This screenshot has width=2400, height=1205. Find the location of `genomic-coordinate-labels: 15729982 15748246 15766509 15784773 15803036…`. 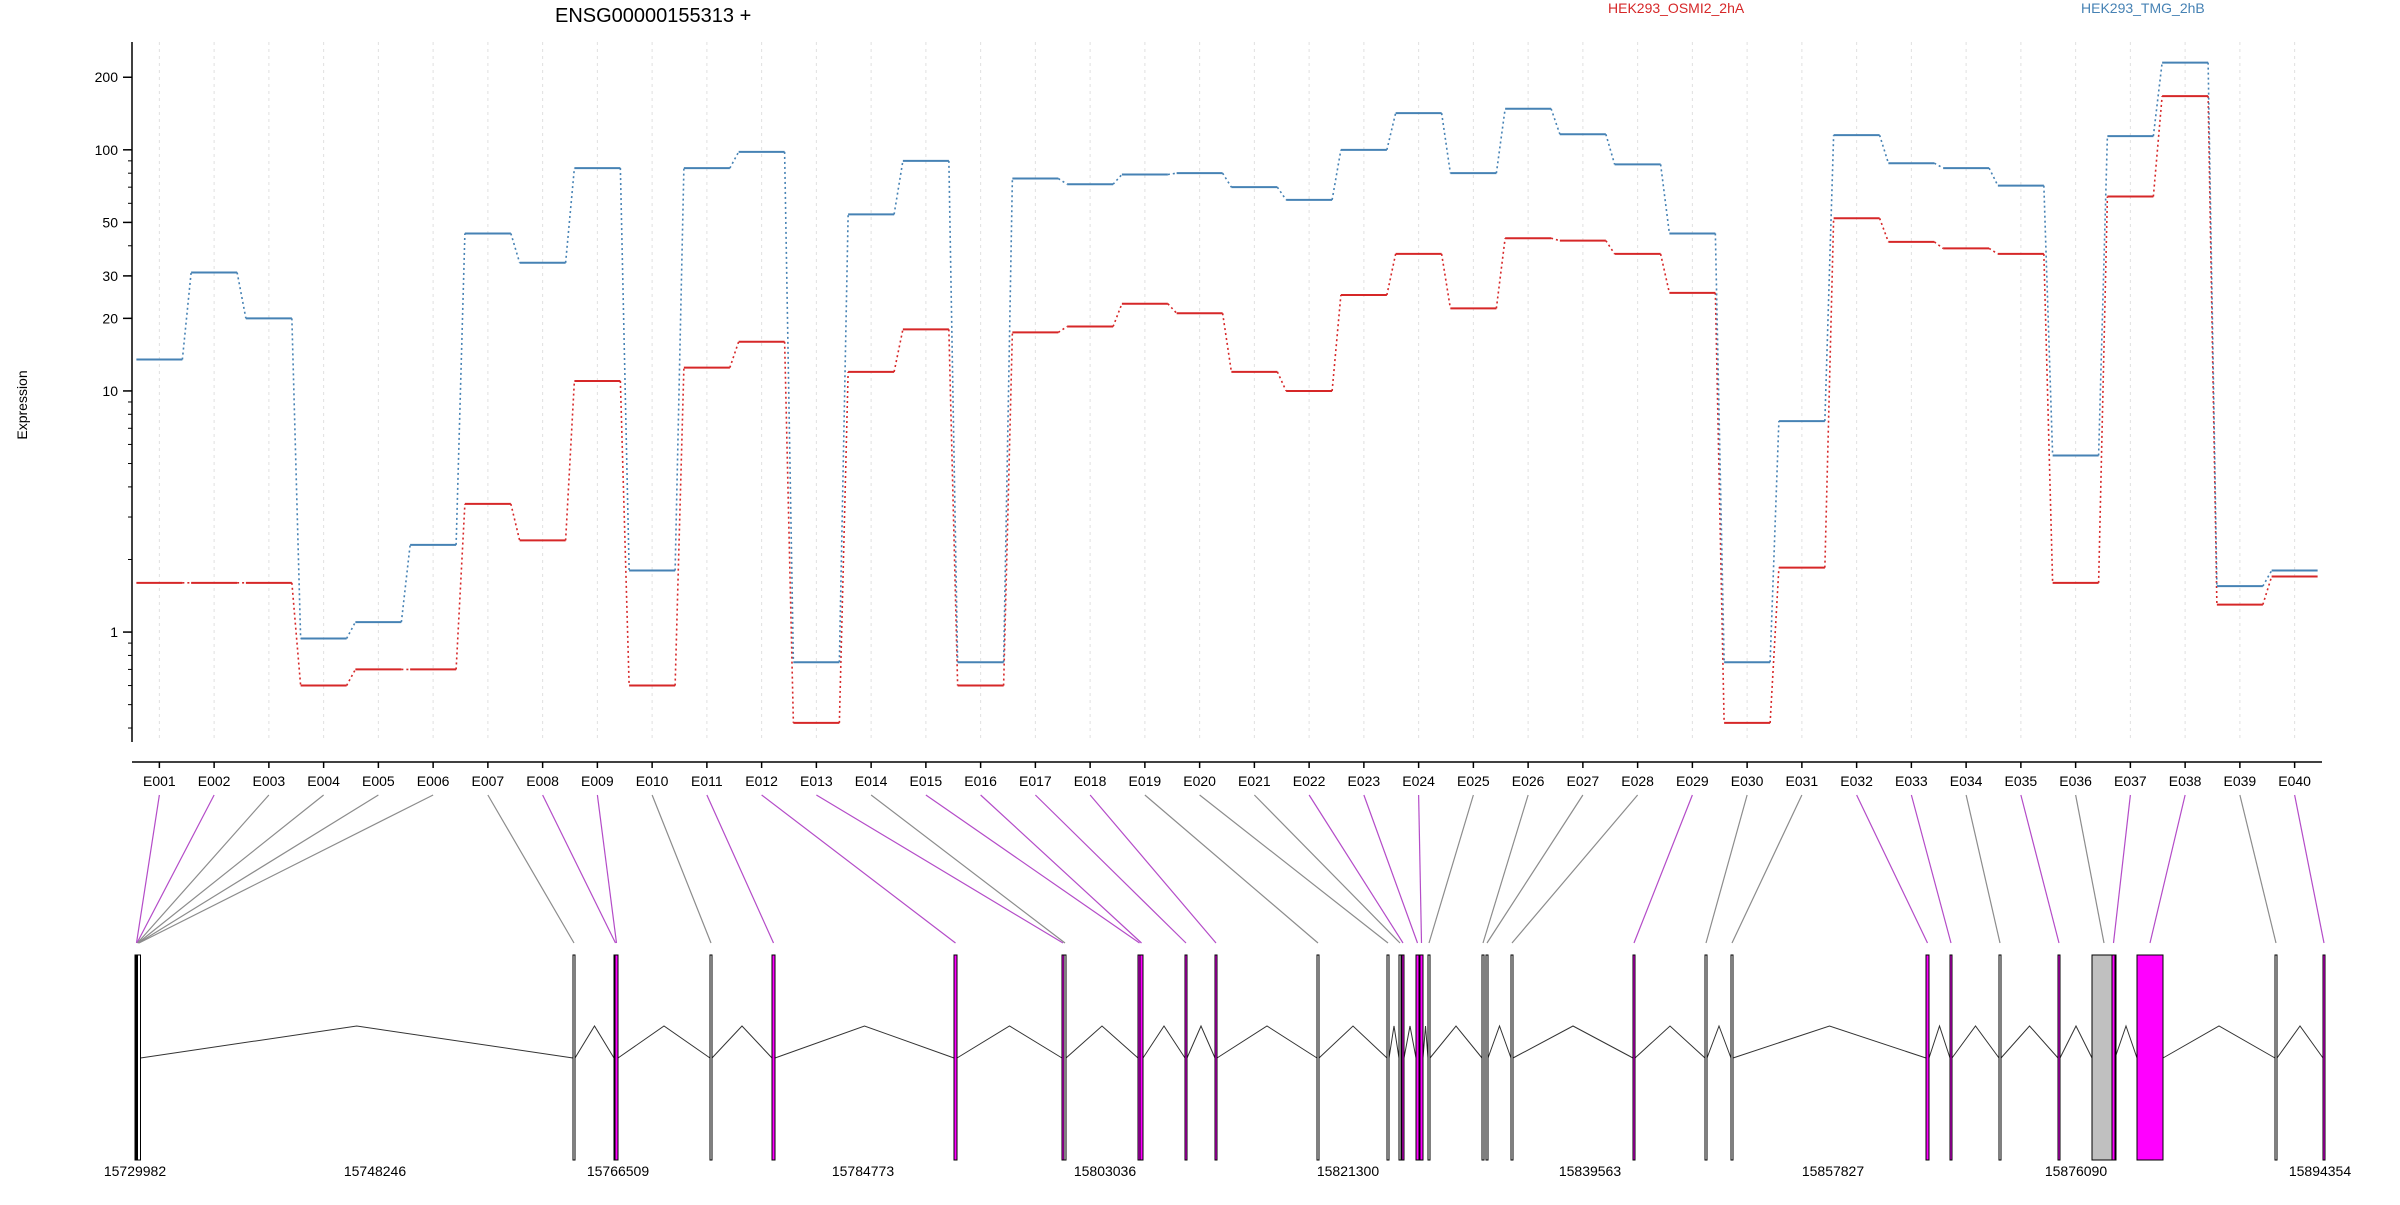

genomic-coordinate-labels: 15729982 15748246 15766509 15784773 15803036… is located at coordinates (1228, 1171).